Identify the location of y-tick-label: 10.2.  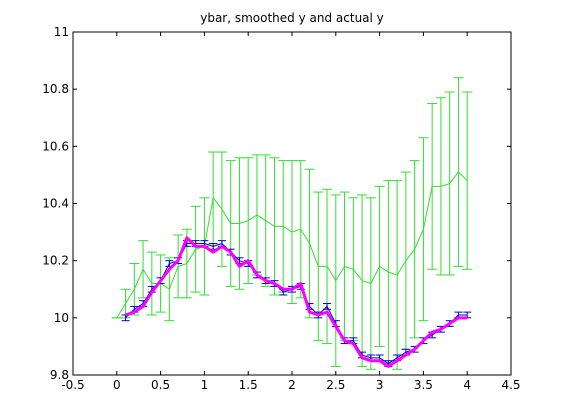
(55, 261).